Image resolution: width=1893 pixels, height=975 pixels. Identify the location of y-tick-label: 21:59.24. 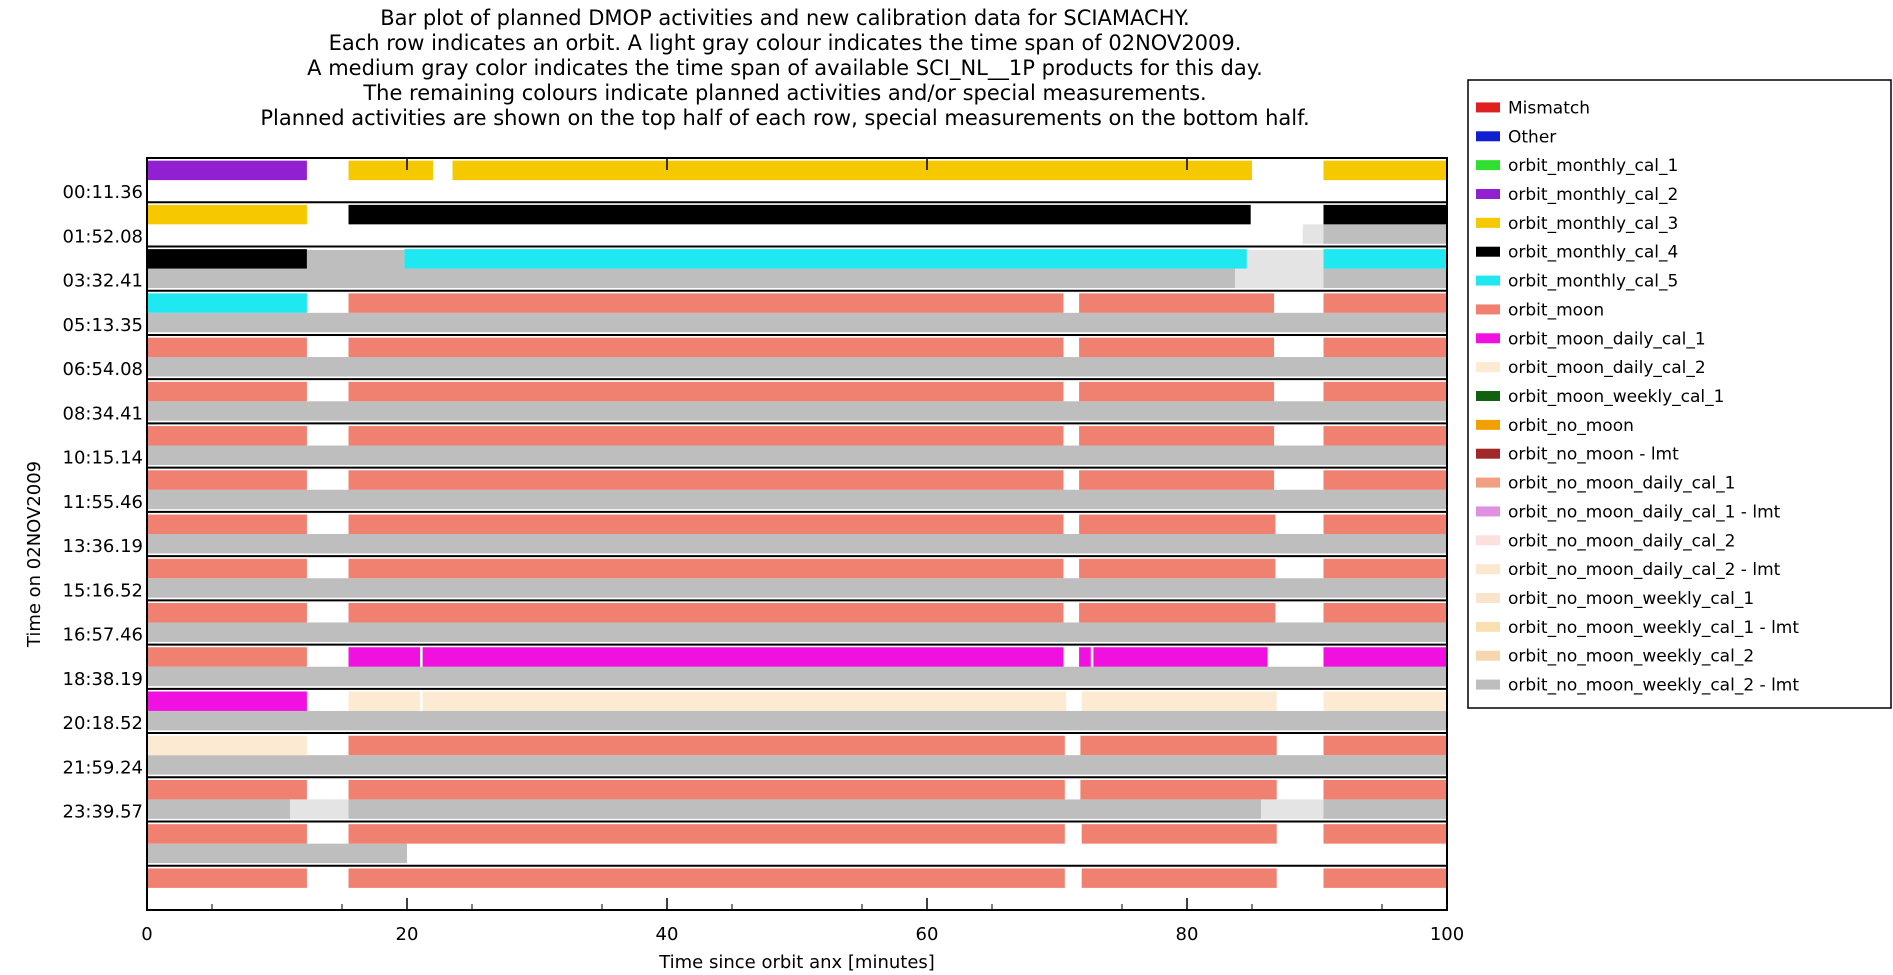
(103, 767).